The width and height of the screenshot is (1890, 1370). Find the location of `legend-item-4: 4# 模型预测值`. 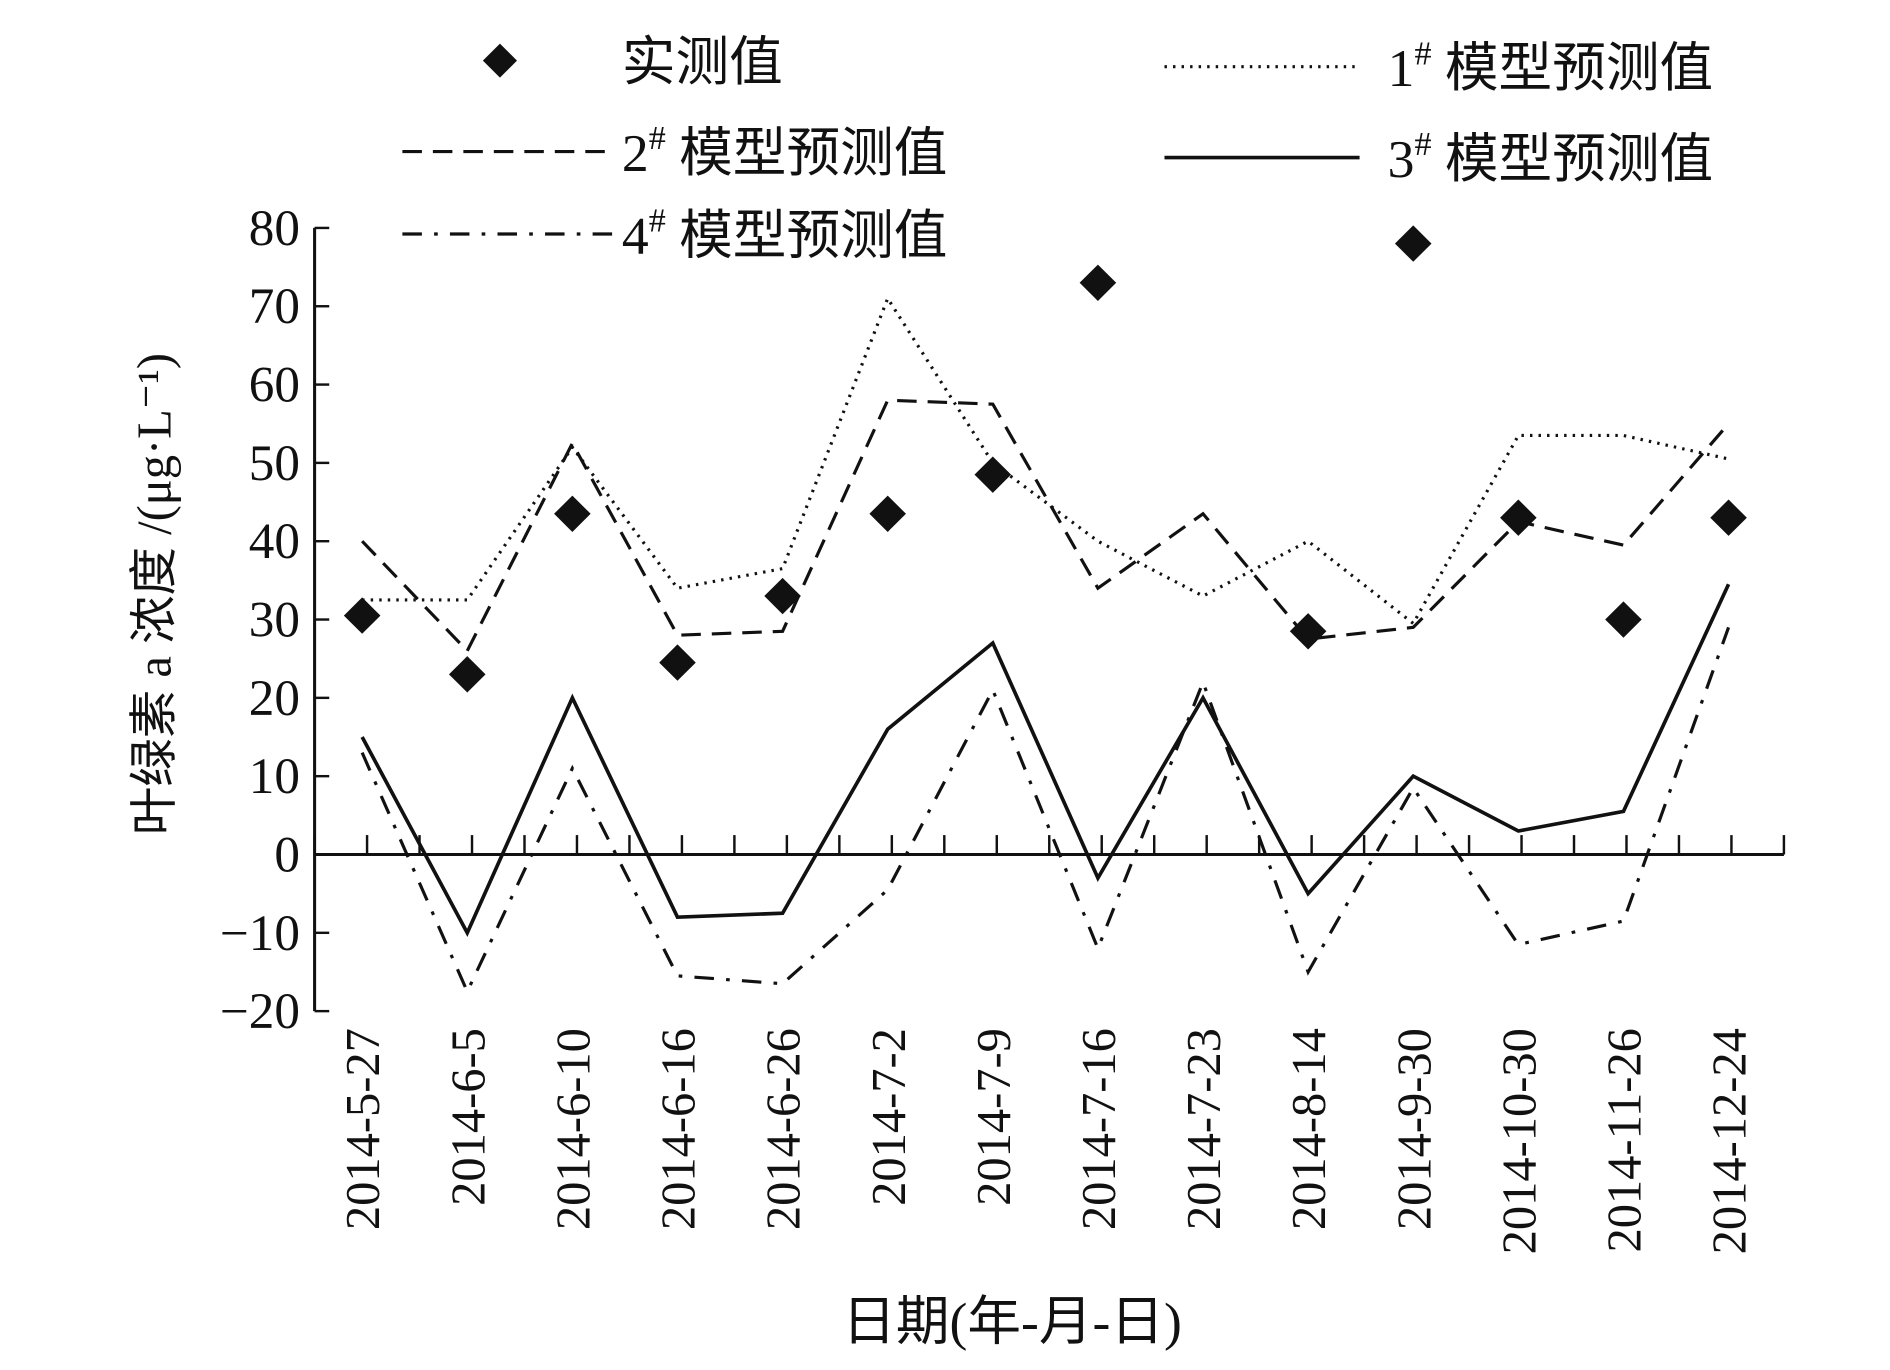

legend-item-4: 4# 模型预测值 is located at coordinates (674, 234).